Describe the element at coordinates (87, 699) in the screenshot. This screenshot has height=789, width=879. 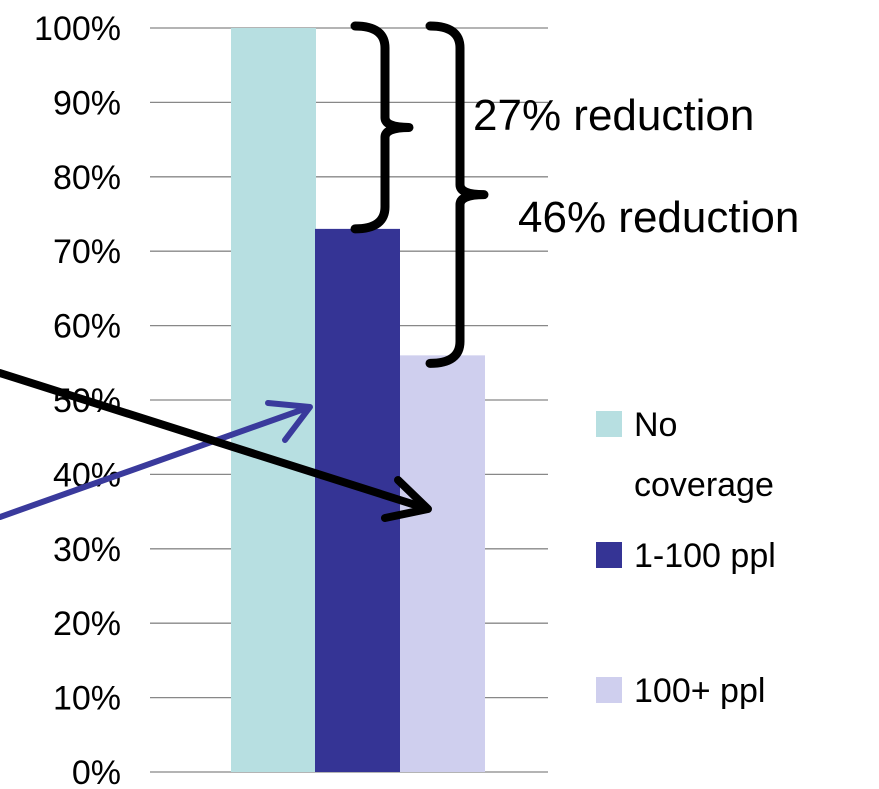
I see `y-tick-label: 10%` at that location.